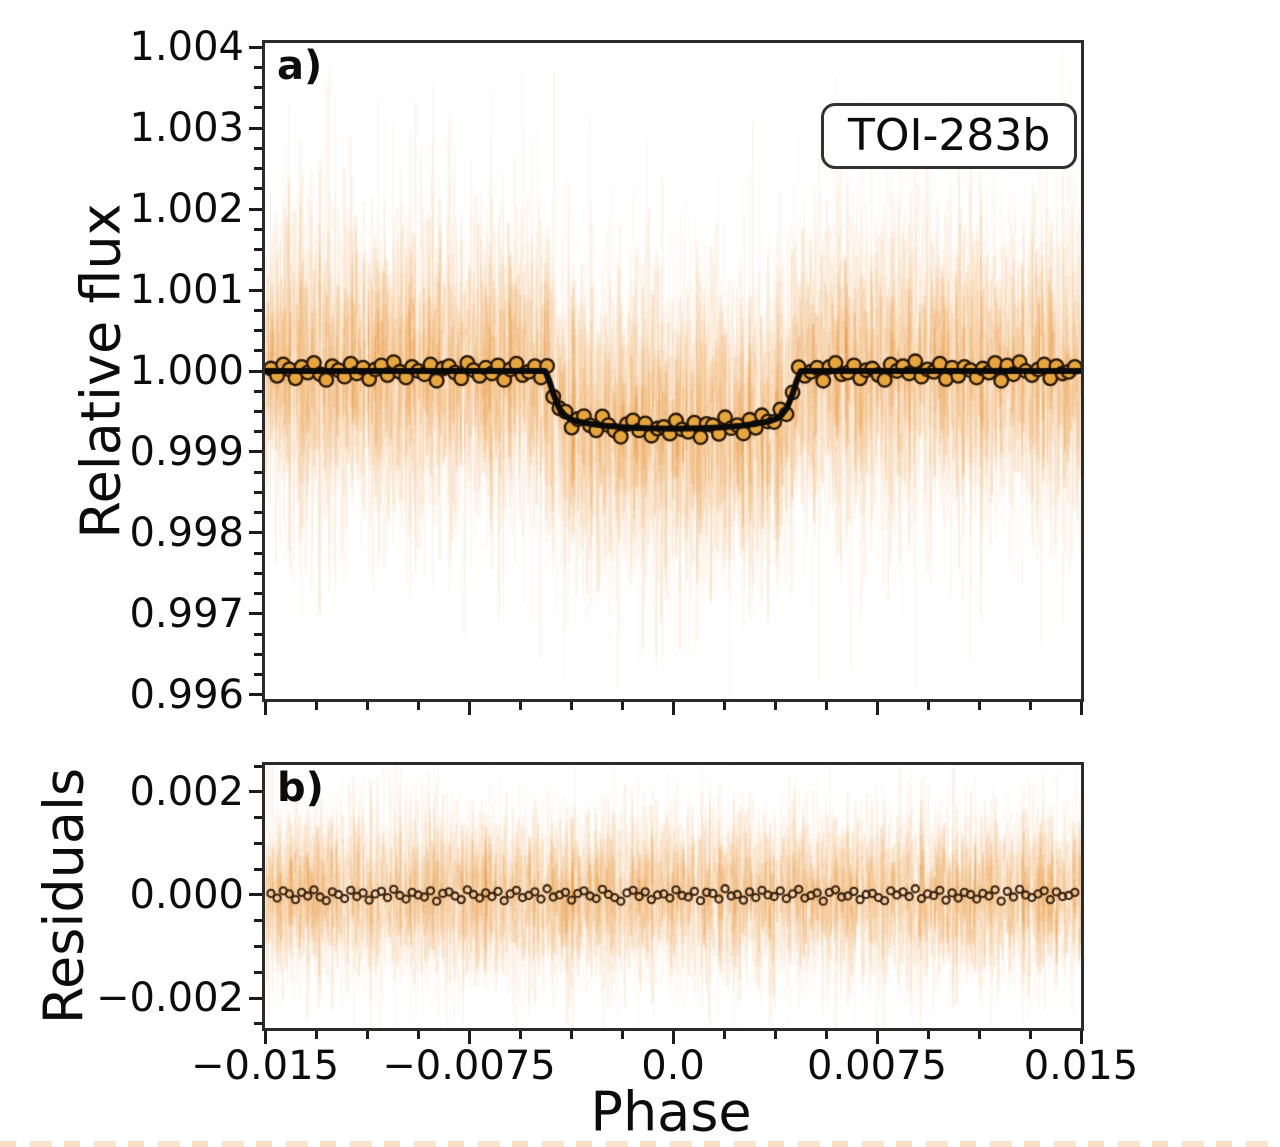  What do you see at coordinates (671, 1112) in the screenshot?
I see `x-axis-label-phase: Phase` at bounding box center [671, 1112].